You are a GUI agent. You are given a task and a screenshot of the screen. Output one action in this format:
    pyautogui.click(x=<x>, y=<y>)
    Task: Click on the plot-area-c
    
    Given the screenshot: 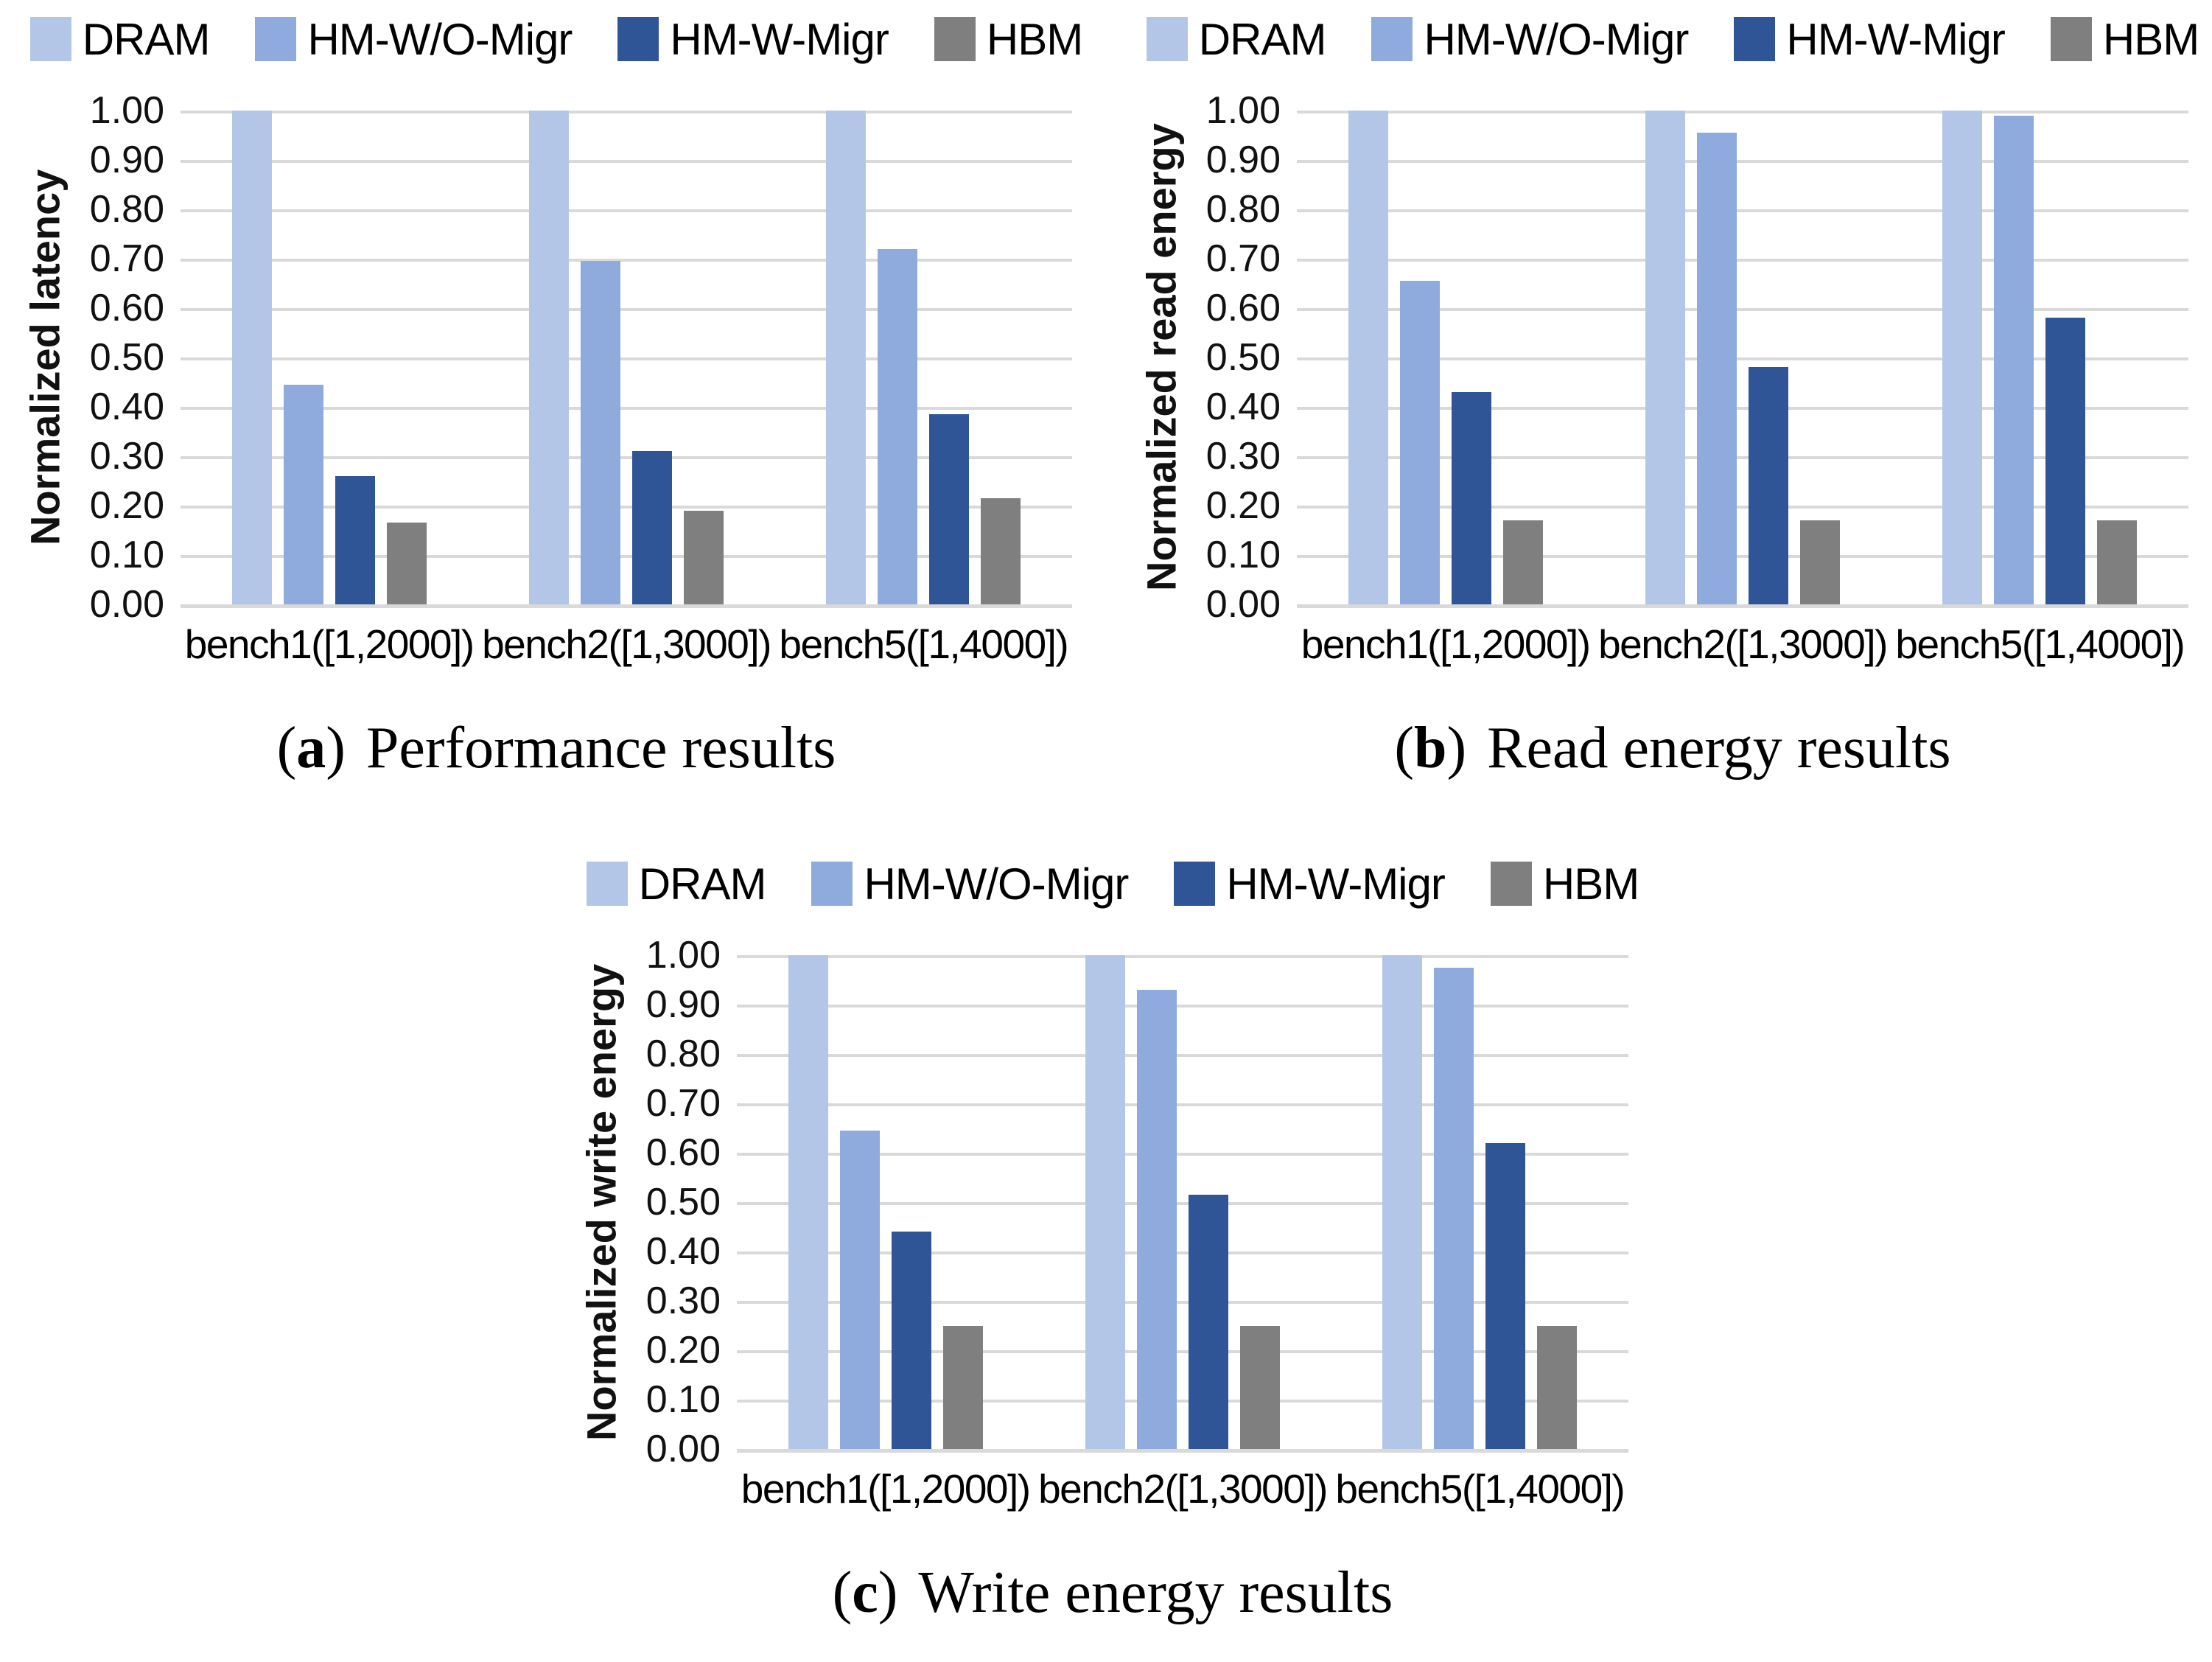 What is the action you would take?
    pyautogui.click(x=1182, y=1204)
    